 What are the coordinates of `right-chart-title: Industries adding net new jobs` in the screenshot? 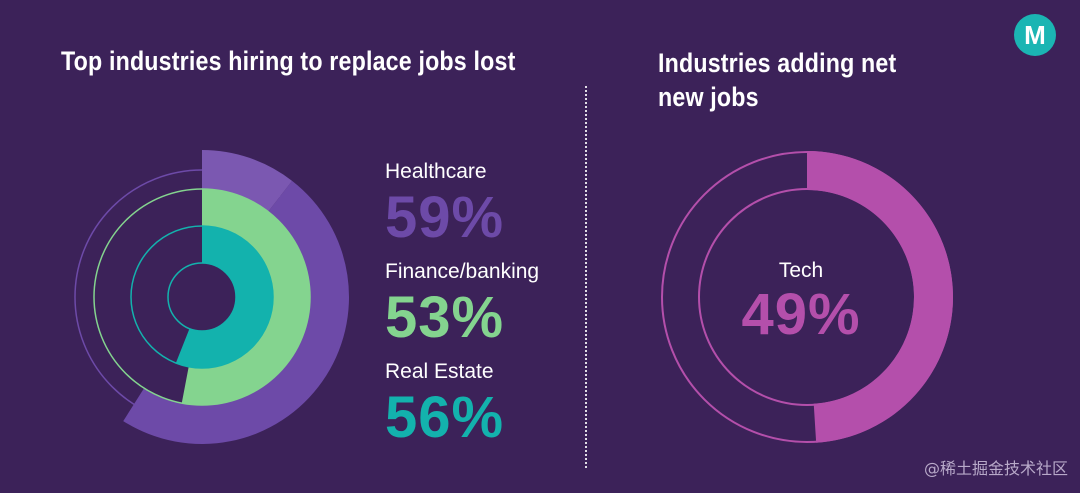 It's located at (777, 80).